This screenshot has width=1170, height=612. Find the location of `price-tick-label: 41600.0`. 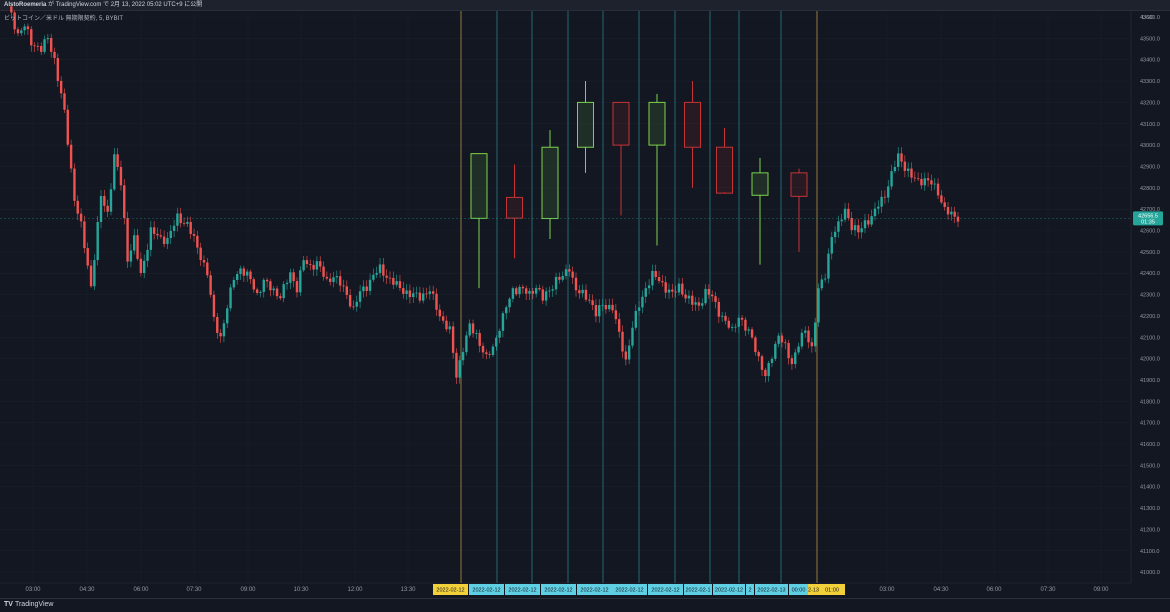

price-tick-label: 41600.0 is located at coordinates (1150, 445).